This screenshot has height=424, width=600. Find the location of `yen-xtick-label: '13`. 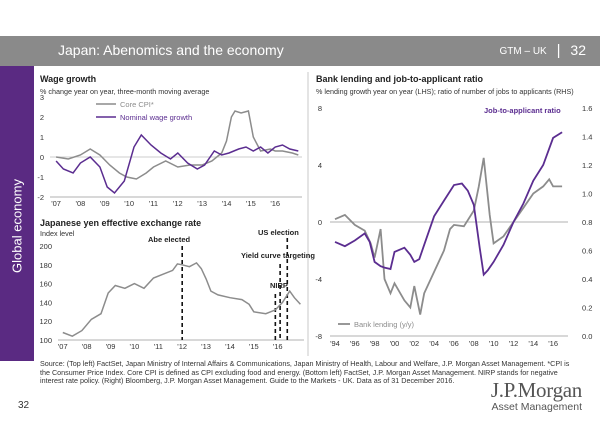

yen-xtick-label: '13 is located at coordinates (206, 346).